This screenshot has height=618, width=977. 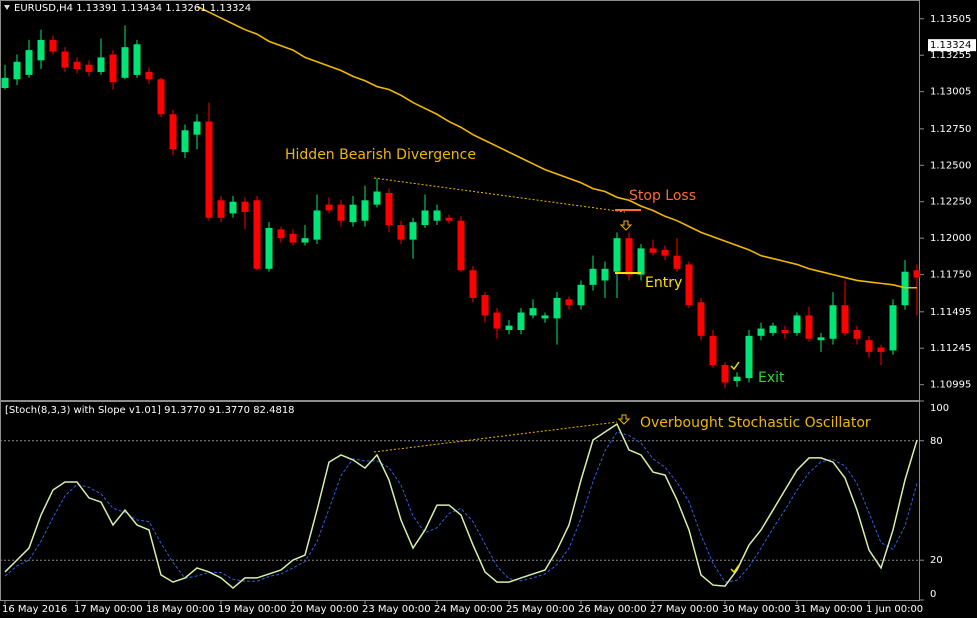 I want to click on current-price-box, so click(x=952, y=45).